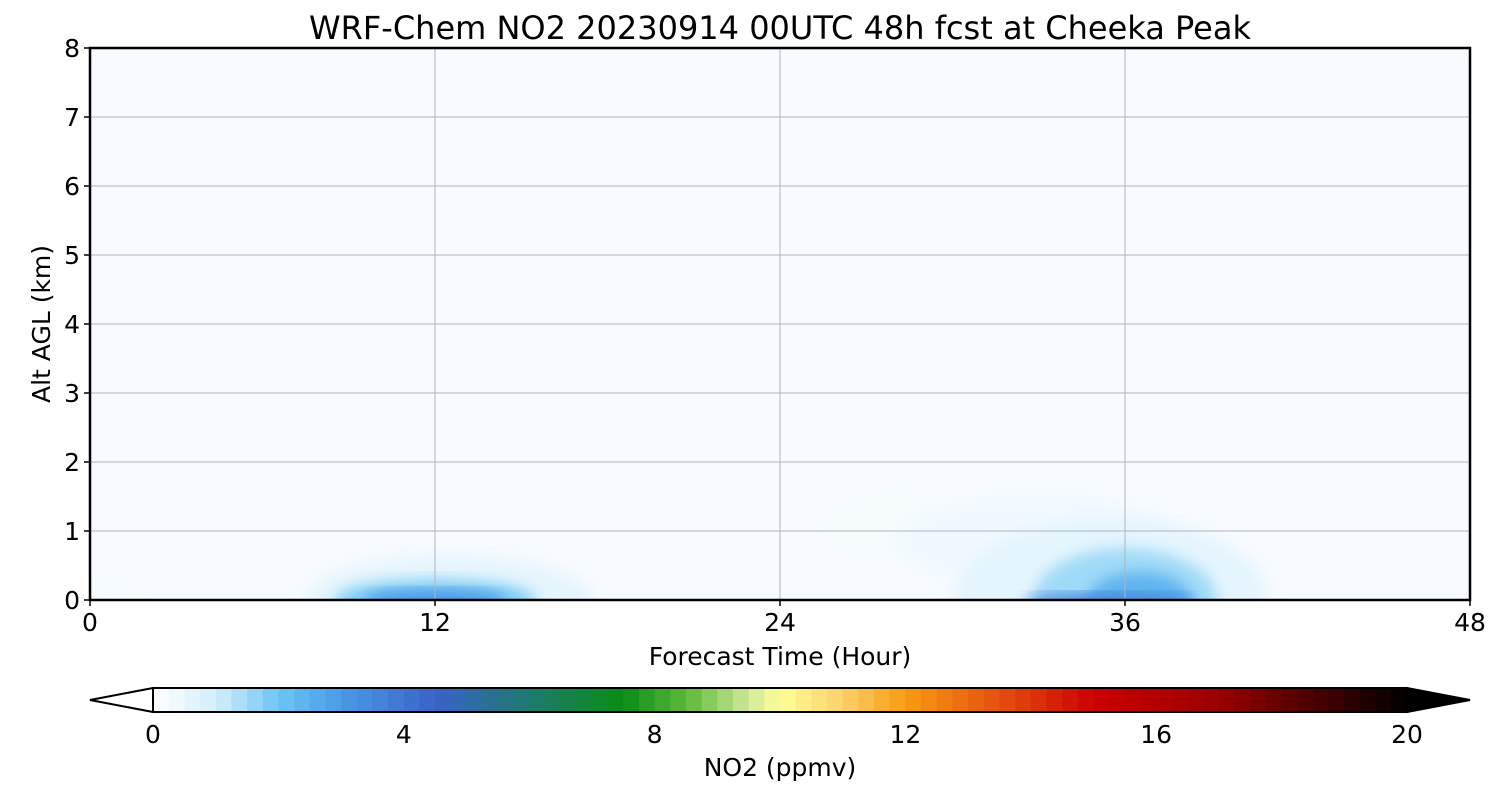  What do you see at coordinates (905, 734) in the screenshot?
I see `colorbar-tick-label-12: 12` at bounding box center [905, 734].